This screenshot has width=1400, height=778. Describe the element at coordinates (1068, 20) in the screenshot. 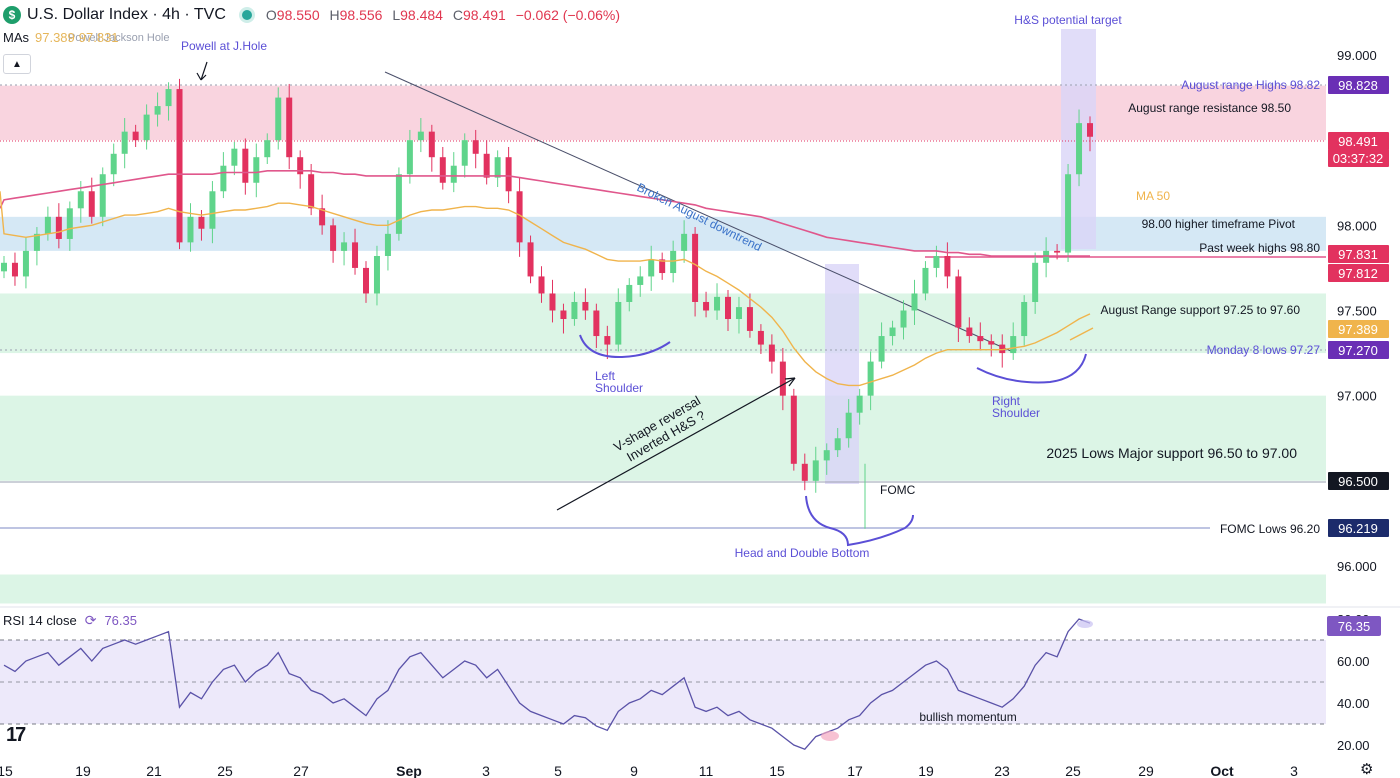

I see `hs-target-label: H&S potential target` at that location.